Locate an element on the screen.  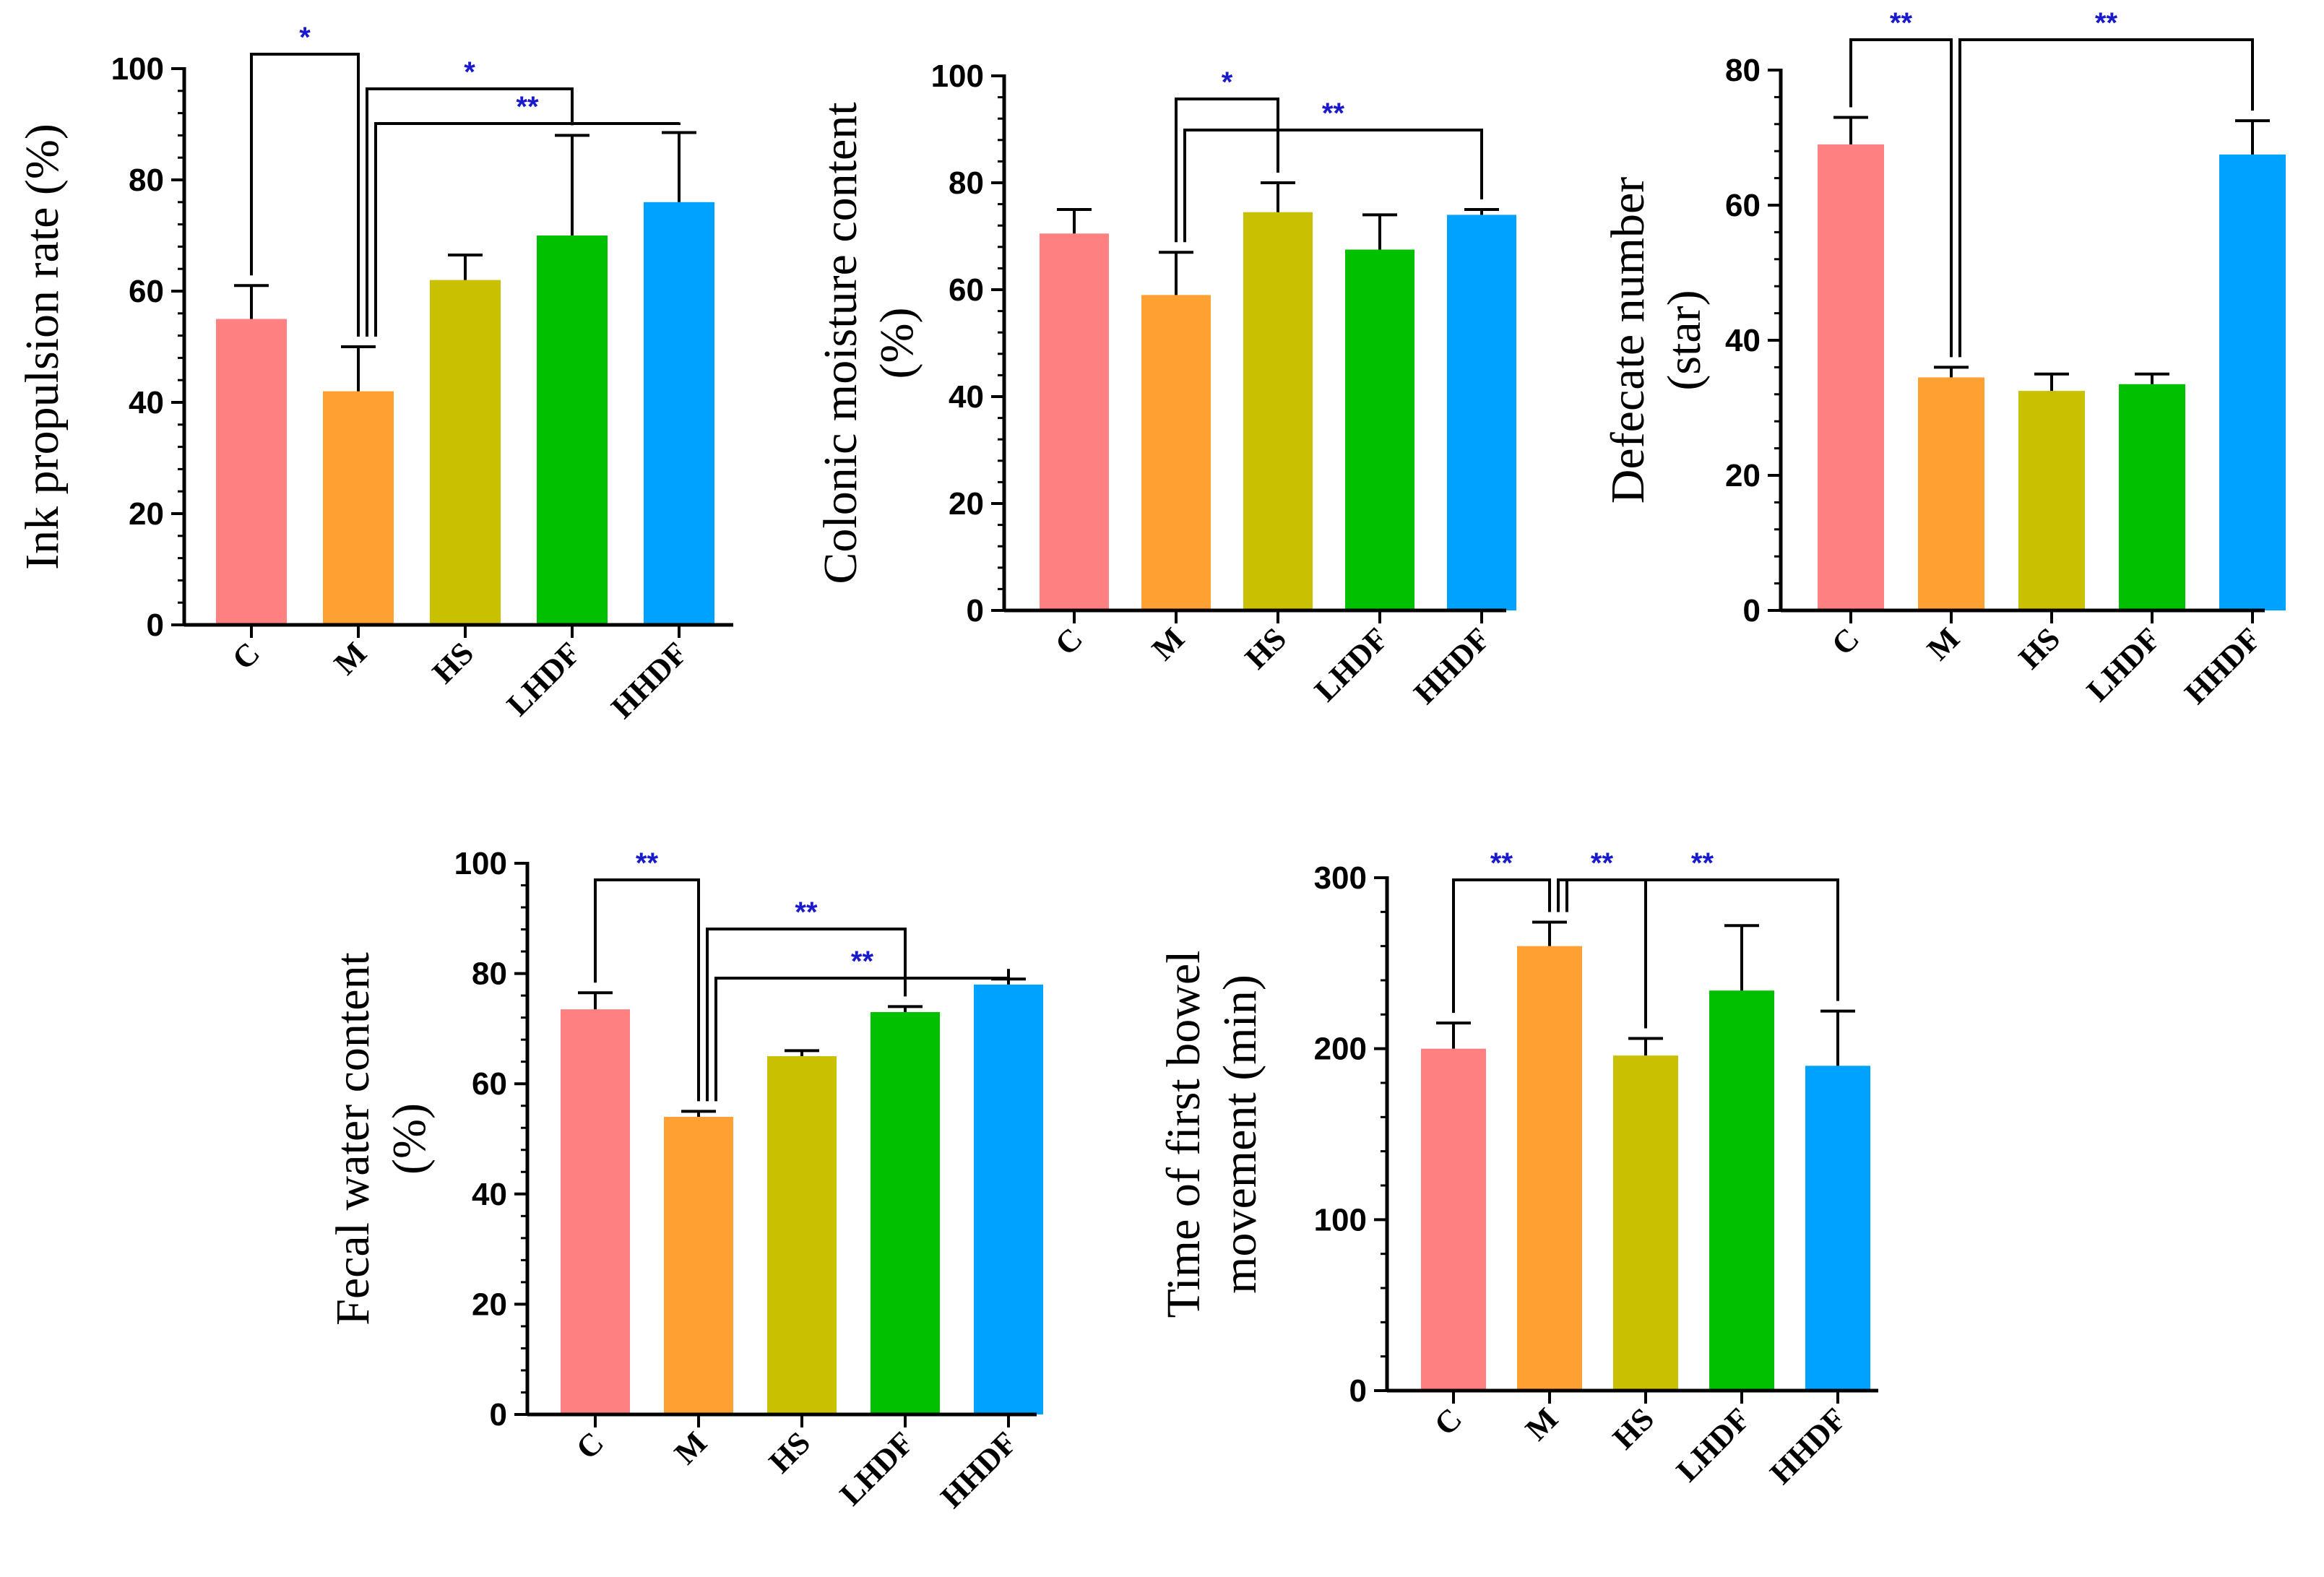
y-axis-title: Fecal water content is located at coordinates (353, 1139).